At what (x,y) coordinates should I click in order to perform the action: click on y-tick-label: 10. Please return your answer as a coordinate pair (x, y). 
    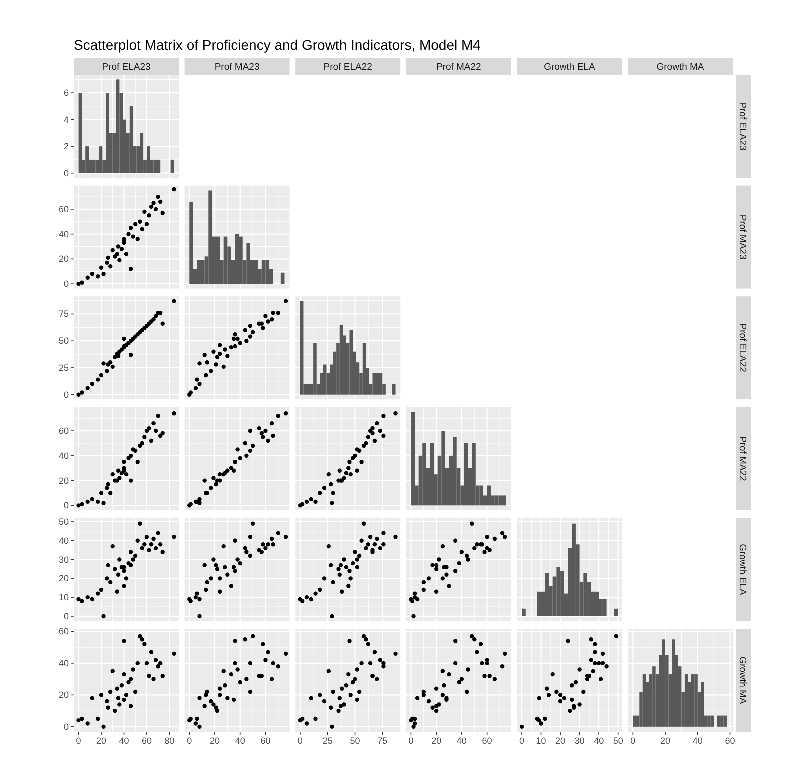
    Looking at the image, I should click on (63, 597).